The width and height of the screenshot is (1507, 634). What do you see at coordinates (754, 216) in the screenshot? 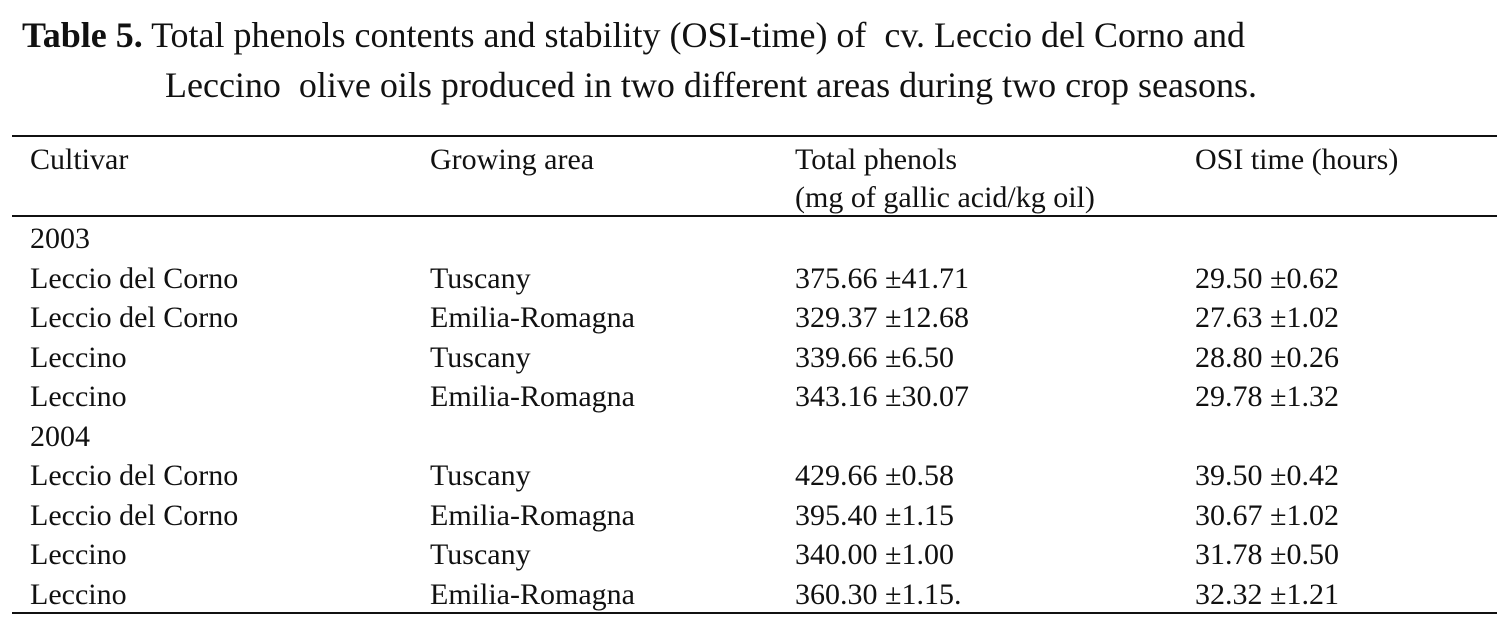
I see `header-rule` at bounding box center [754, 216].